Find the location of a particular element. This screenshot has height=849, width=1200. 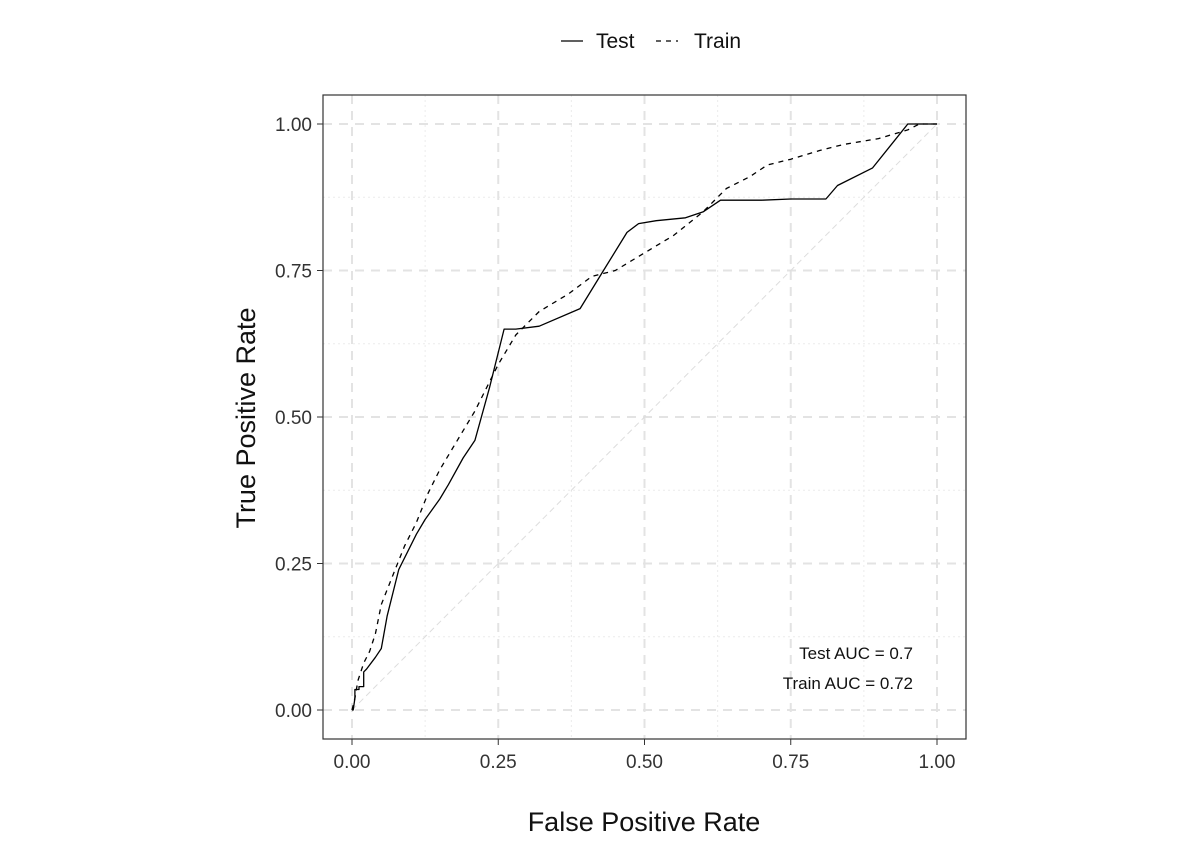

x-axis: 0.00 0.25 0.50 0.75 1.00 is located at coordinates (645, 756).